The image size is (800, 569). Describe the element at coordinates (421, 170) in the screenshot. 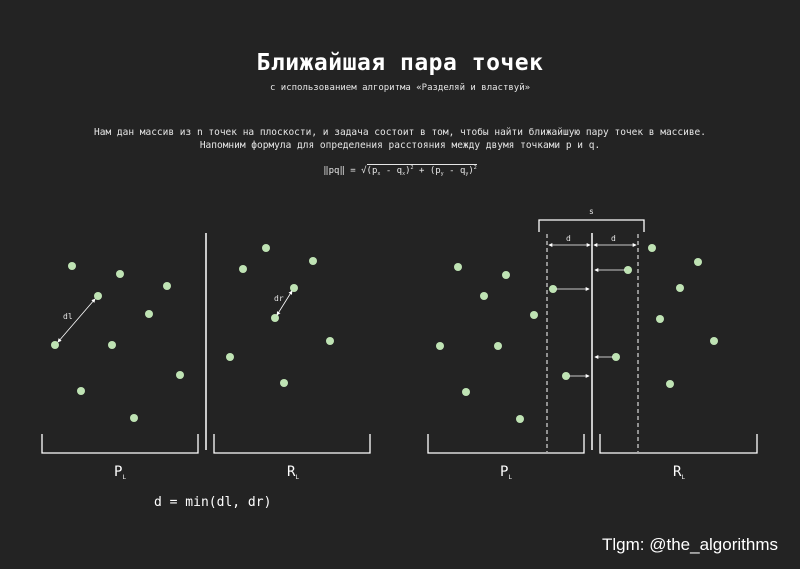

I see `formula-radicand: (px - qx)2 + (py - qy)2` at that location.